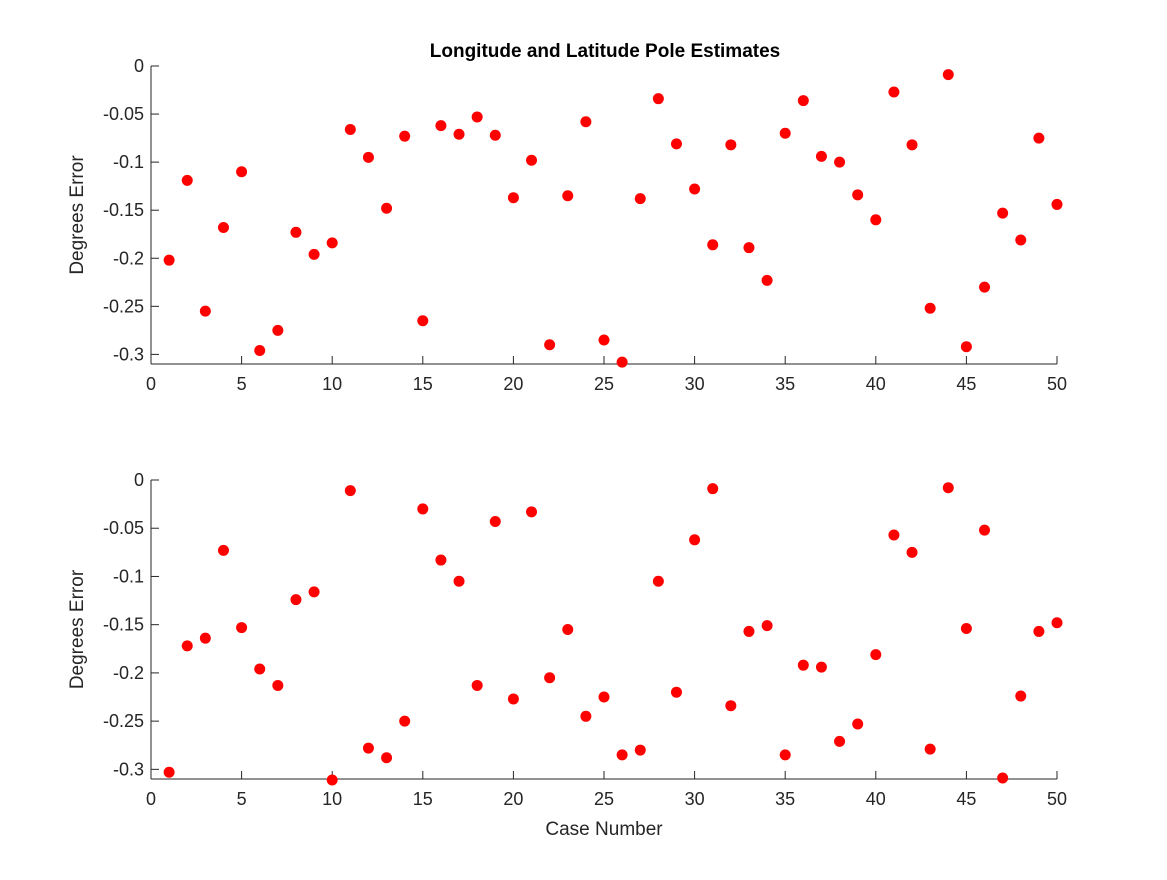 This screenshot has width=1167, height=880. I want to click on bottom-x-tick-label: 10, so click(332, 799).